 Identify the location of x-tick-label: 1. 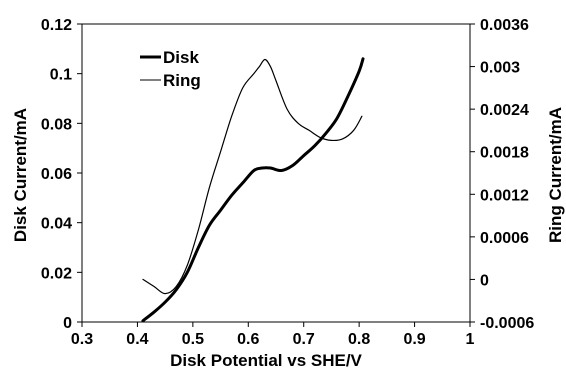
(470, 339).